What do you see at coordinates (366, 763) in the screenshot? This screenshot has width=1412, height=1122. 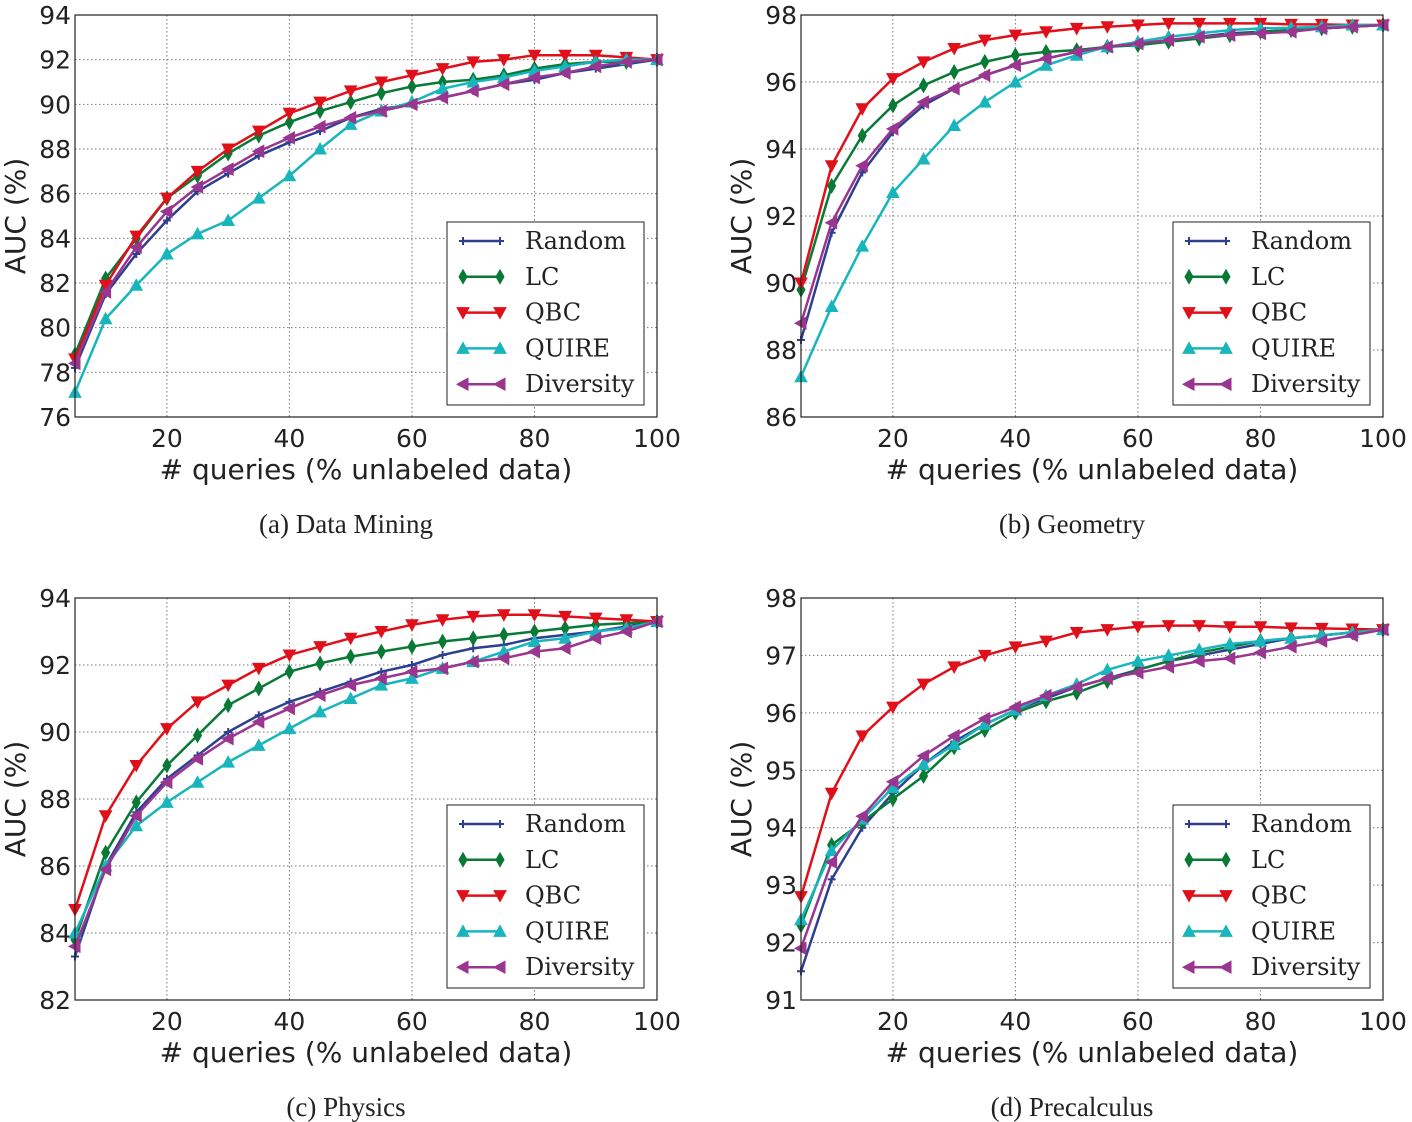 I see `series-qbc` at bounding box center [366, 763].